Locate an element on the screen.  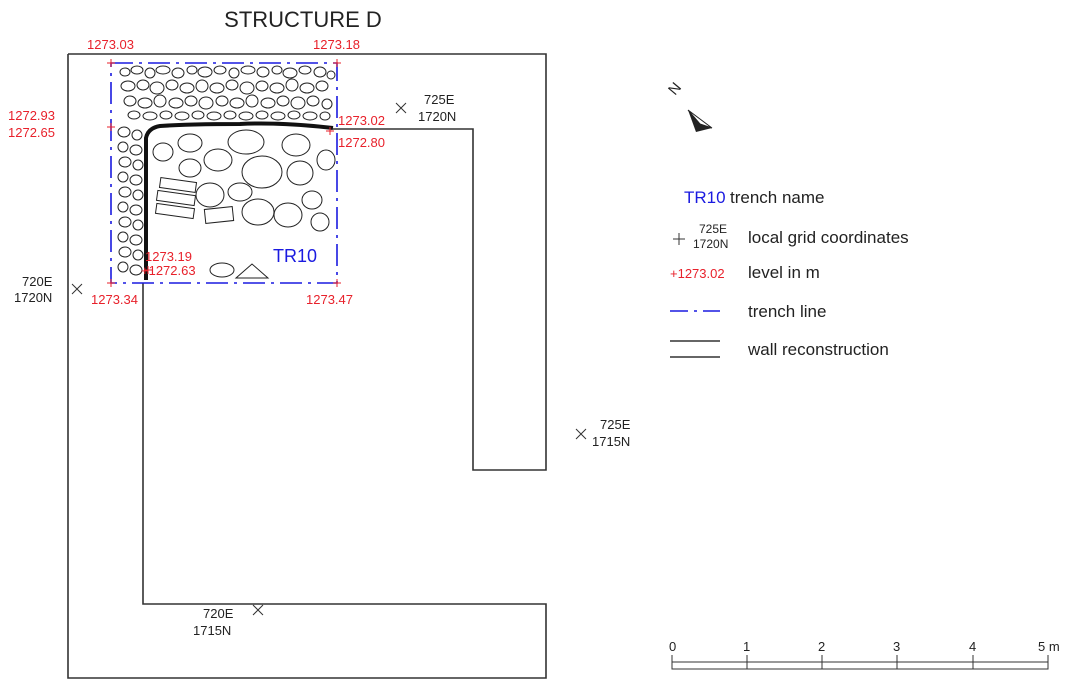
legend-grid-cross is located at coordinates (679, 239).